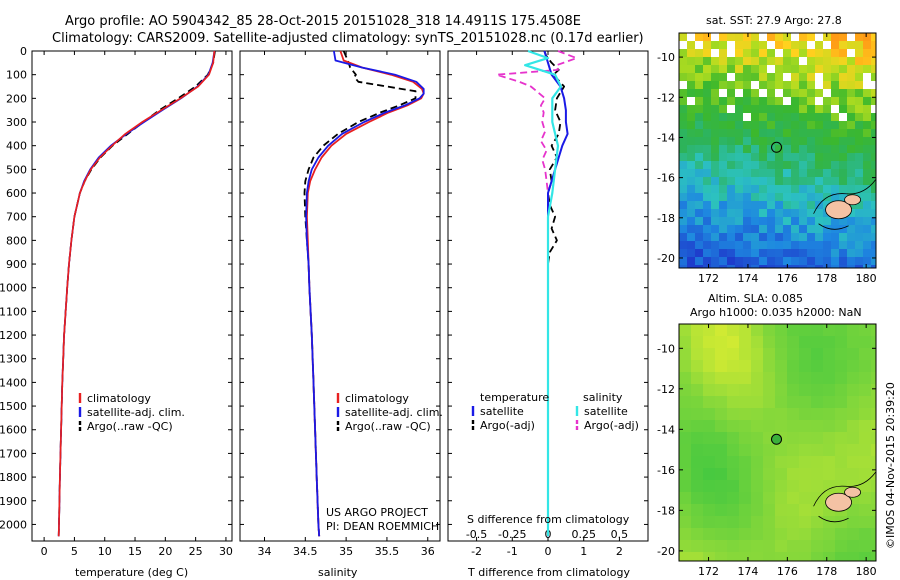 The image size is (900, 580). I want to click on temperature-xlabel: temperature (deg C), so click(131, 572).